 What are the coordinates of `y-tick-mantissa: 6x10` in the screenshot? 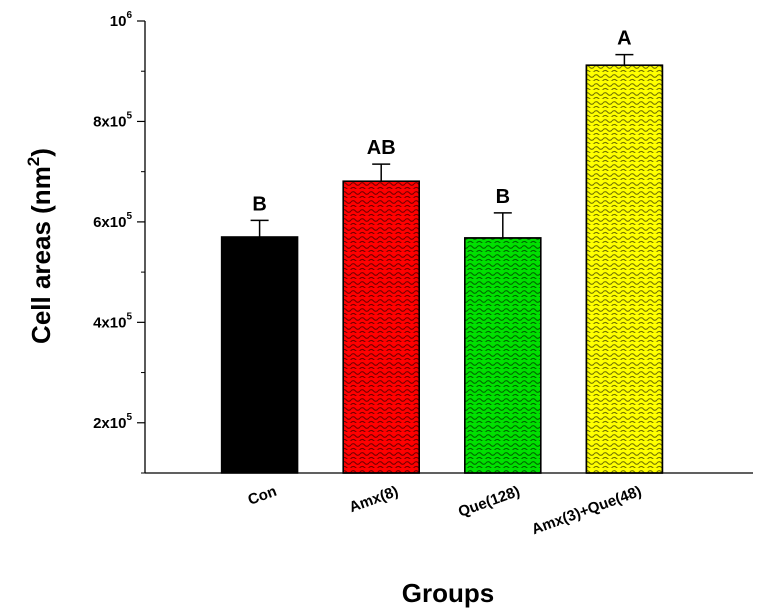 It's located at (109, 222).